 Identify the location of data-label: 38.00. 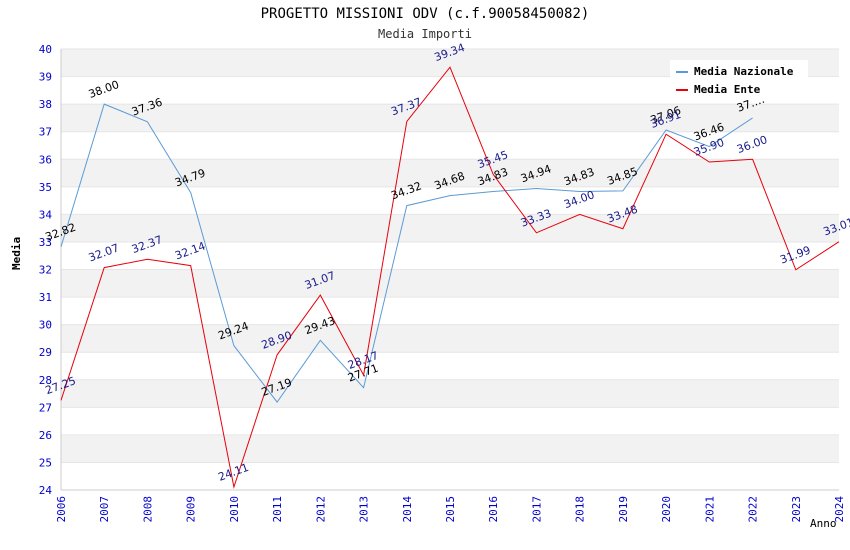
(104, 89).